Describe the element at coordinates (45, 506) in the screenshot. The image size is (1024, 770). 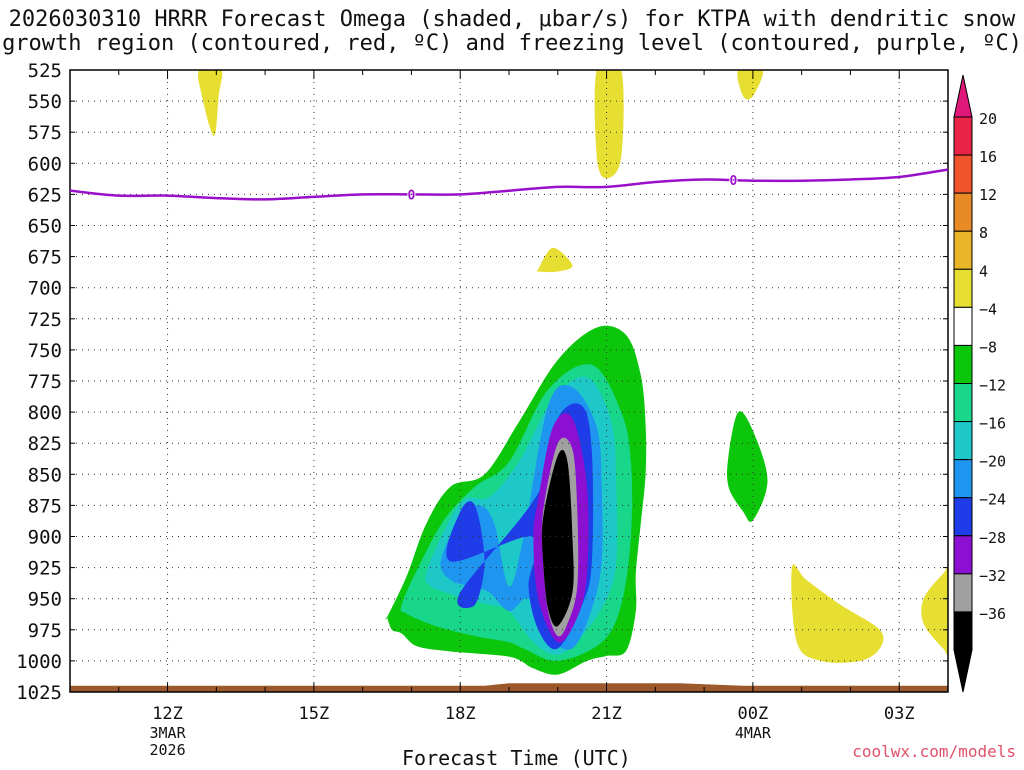
I see `y-tick-label-875: 875` at that location.